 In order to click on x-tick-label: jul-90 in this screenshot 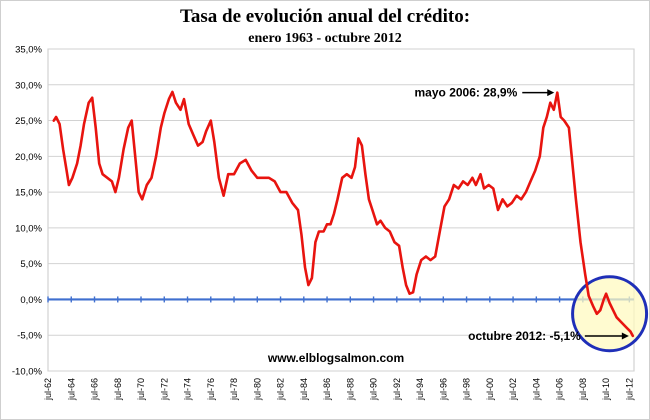, I will do `click(374, 389)`.